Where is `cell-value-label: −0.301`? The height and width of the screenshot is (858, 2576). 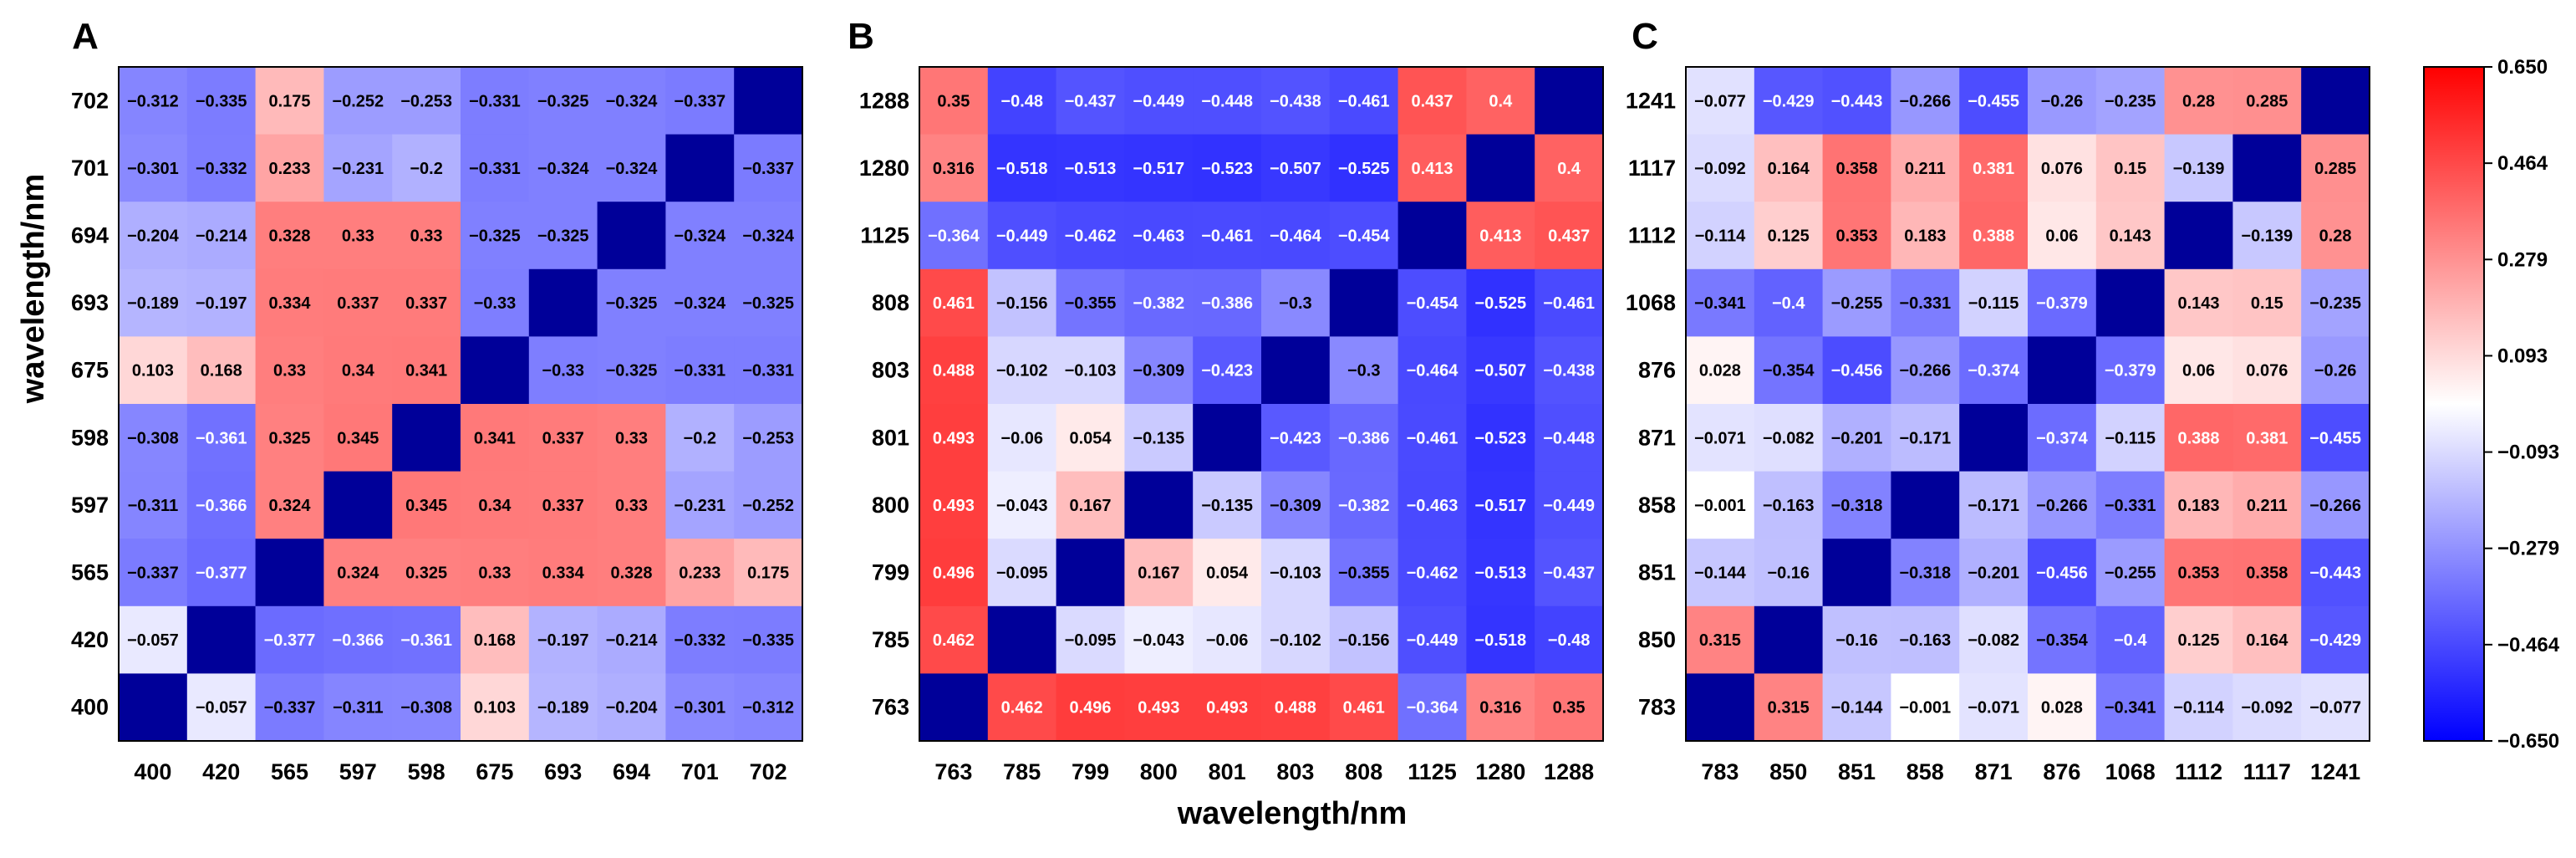 cell-value-label: −0.301 is located at coordinates (153, 169).